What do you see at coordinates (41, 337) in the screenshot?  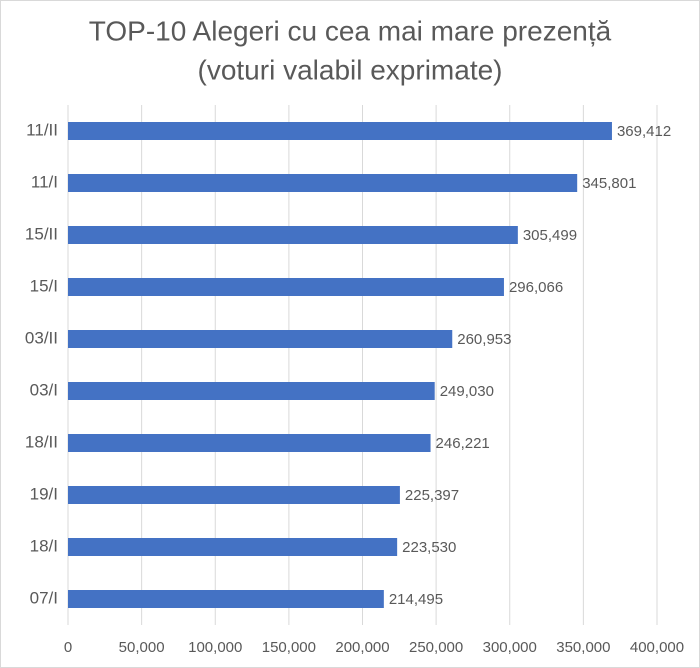 I see `y-tick-label: 03/II` at bounding box center [41, 337].